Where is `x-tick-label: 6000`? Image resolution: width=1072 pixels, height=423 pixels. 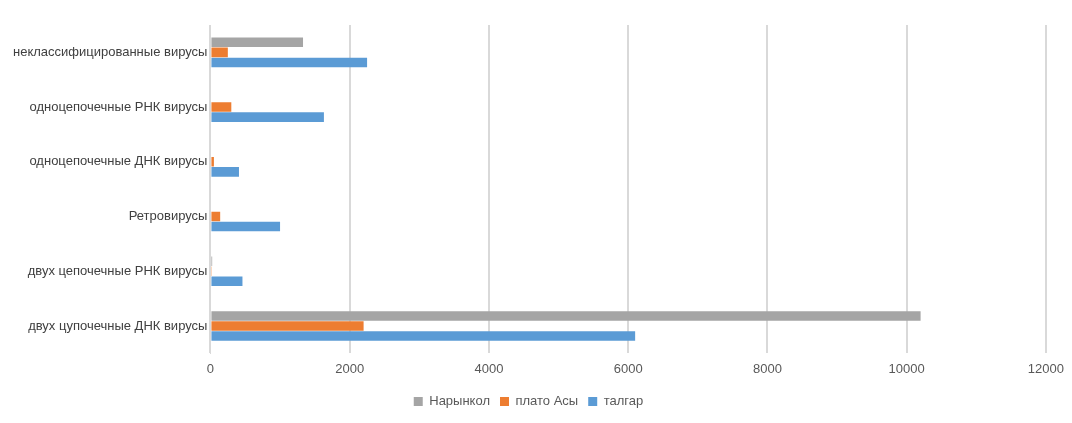 x-tick-label: 6000 is located at coordinates (628, 368).